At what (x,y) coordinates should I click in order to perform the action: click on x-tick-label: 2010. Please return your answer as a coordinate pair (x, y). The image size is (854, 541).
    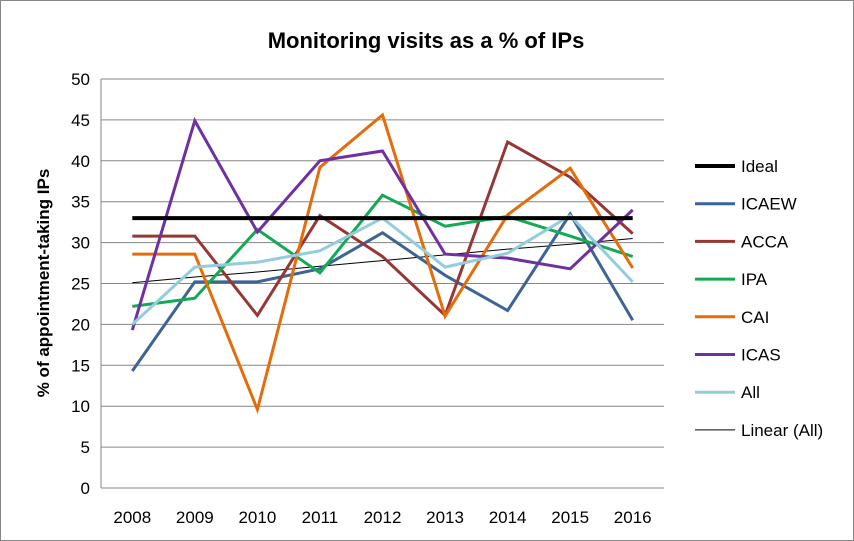
    Looking at the image, I should click on (257, 517).